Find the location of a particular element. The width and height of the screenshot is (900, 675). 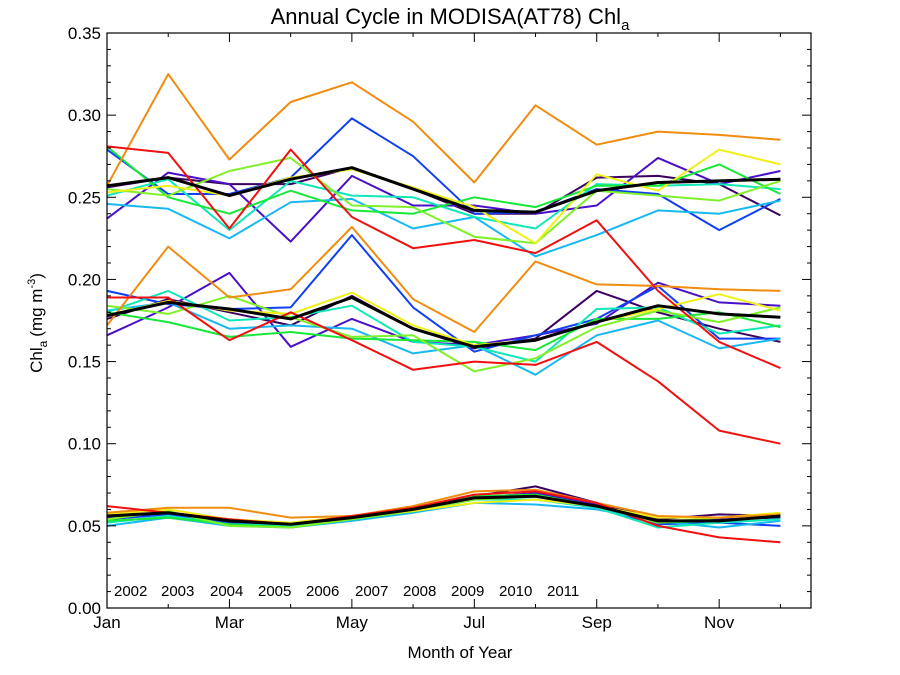

y-tick-label: 0.10 is located at coordinates (84, 444).